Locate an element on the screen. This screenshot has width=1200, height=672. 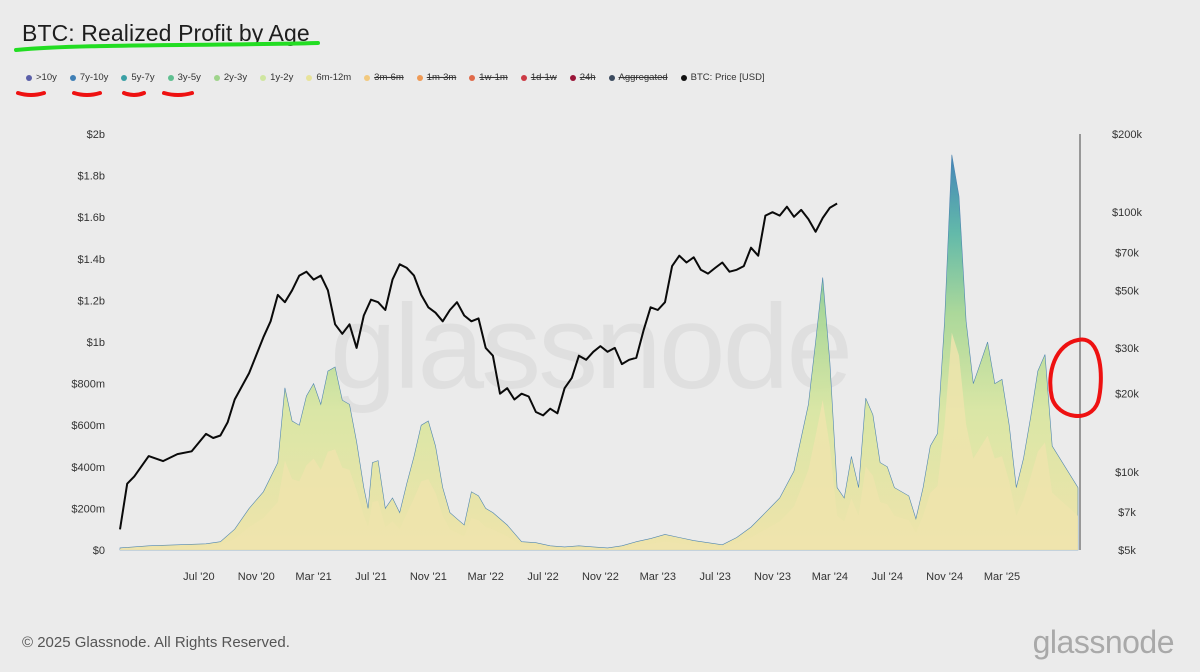
highlight-circle-annotation is located at coordinates (1075, 377).